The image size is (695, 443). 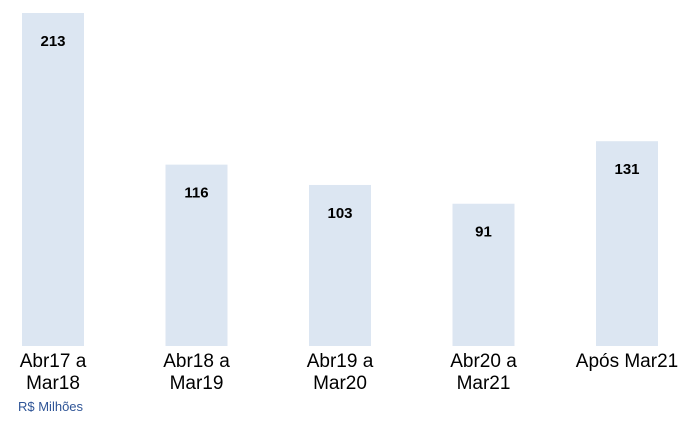 What do you see at coordinates (340, 372) in the screenshot?
I see `x-tick-label: Abr19 a Mar20` at bounding box center [340, 372].